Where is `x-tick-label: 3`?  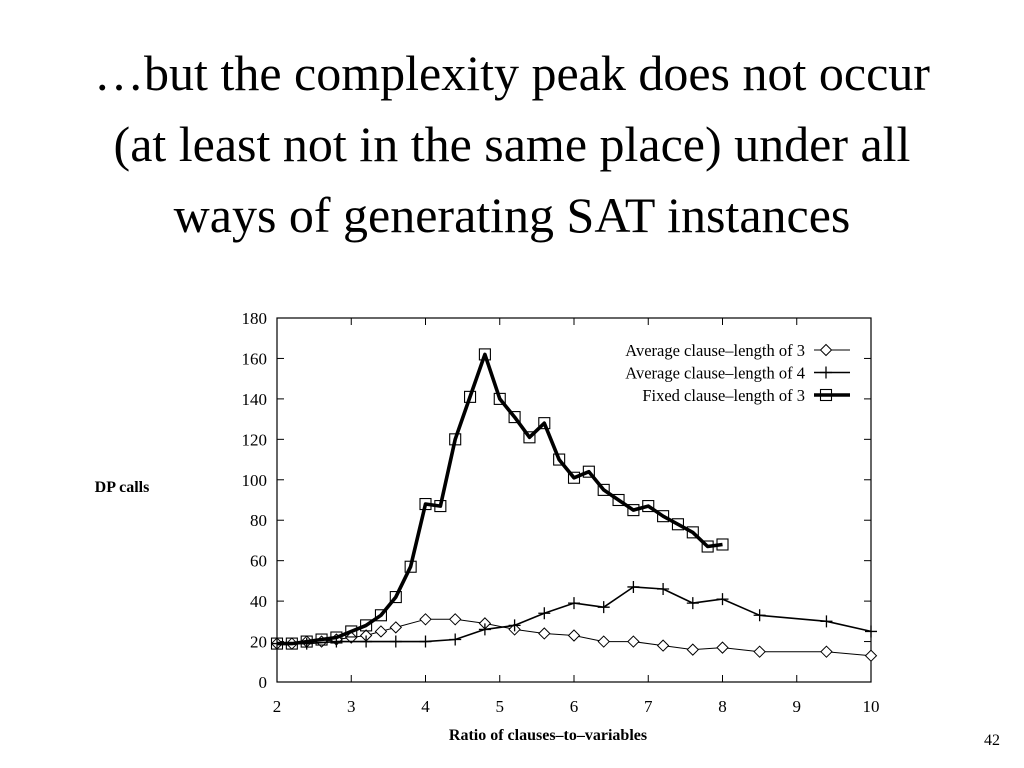
x-tick-label: 3 is located at coordinates (351, 706).